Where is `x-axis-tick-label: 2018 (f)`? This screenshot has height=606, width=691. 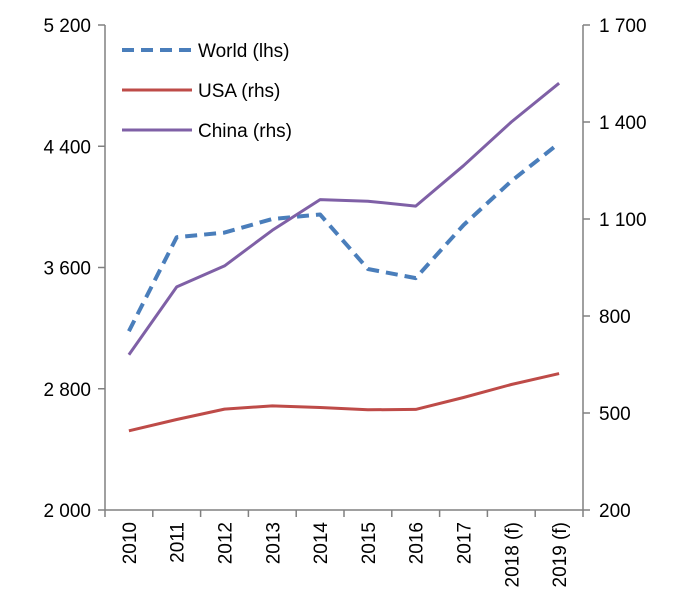
x-axis-tick-label: 2018 (f) is located at coordinates (512, 554).